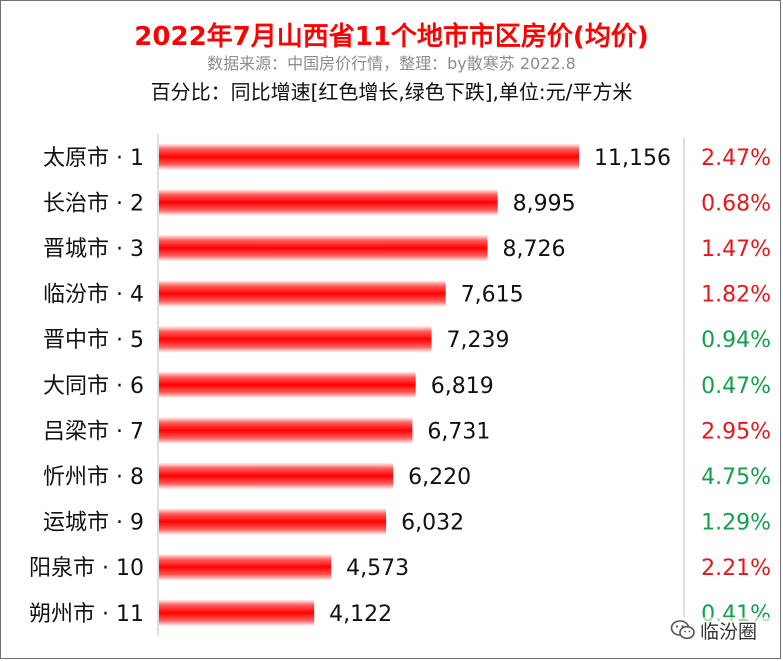  Describe the element at coordinates (391, 92) in the screenshot. I see `chart-note: 百分比：同比增速[红色增长,绿色下跌],单位:元/平方米` at that location.